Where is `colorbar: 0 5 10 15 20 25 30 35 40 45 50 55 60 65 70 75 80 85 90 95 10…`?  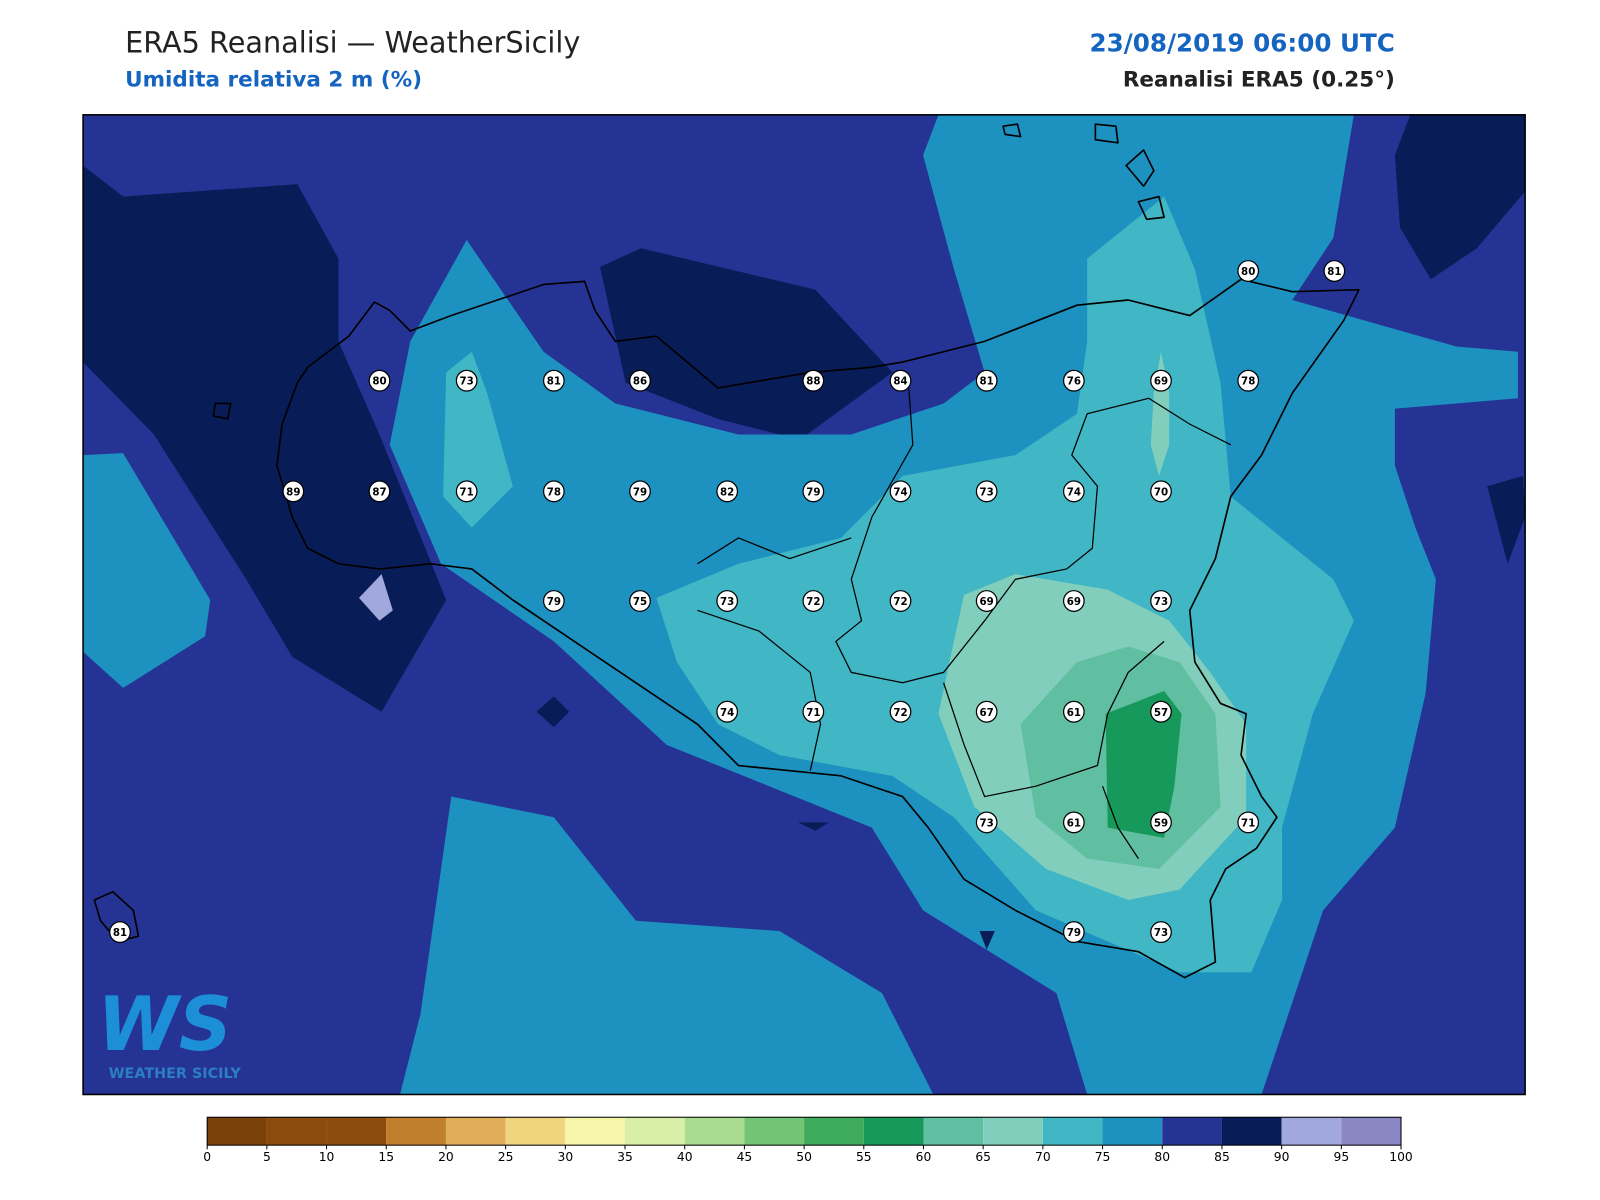 colorbar: 0 5 10 15 20 25 30 35 40 45 50 55 60 65 70 75 80 85 90 95 10… is located at coordinates (808, 1140).